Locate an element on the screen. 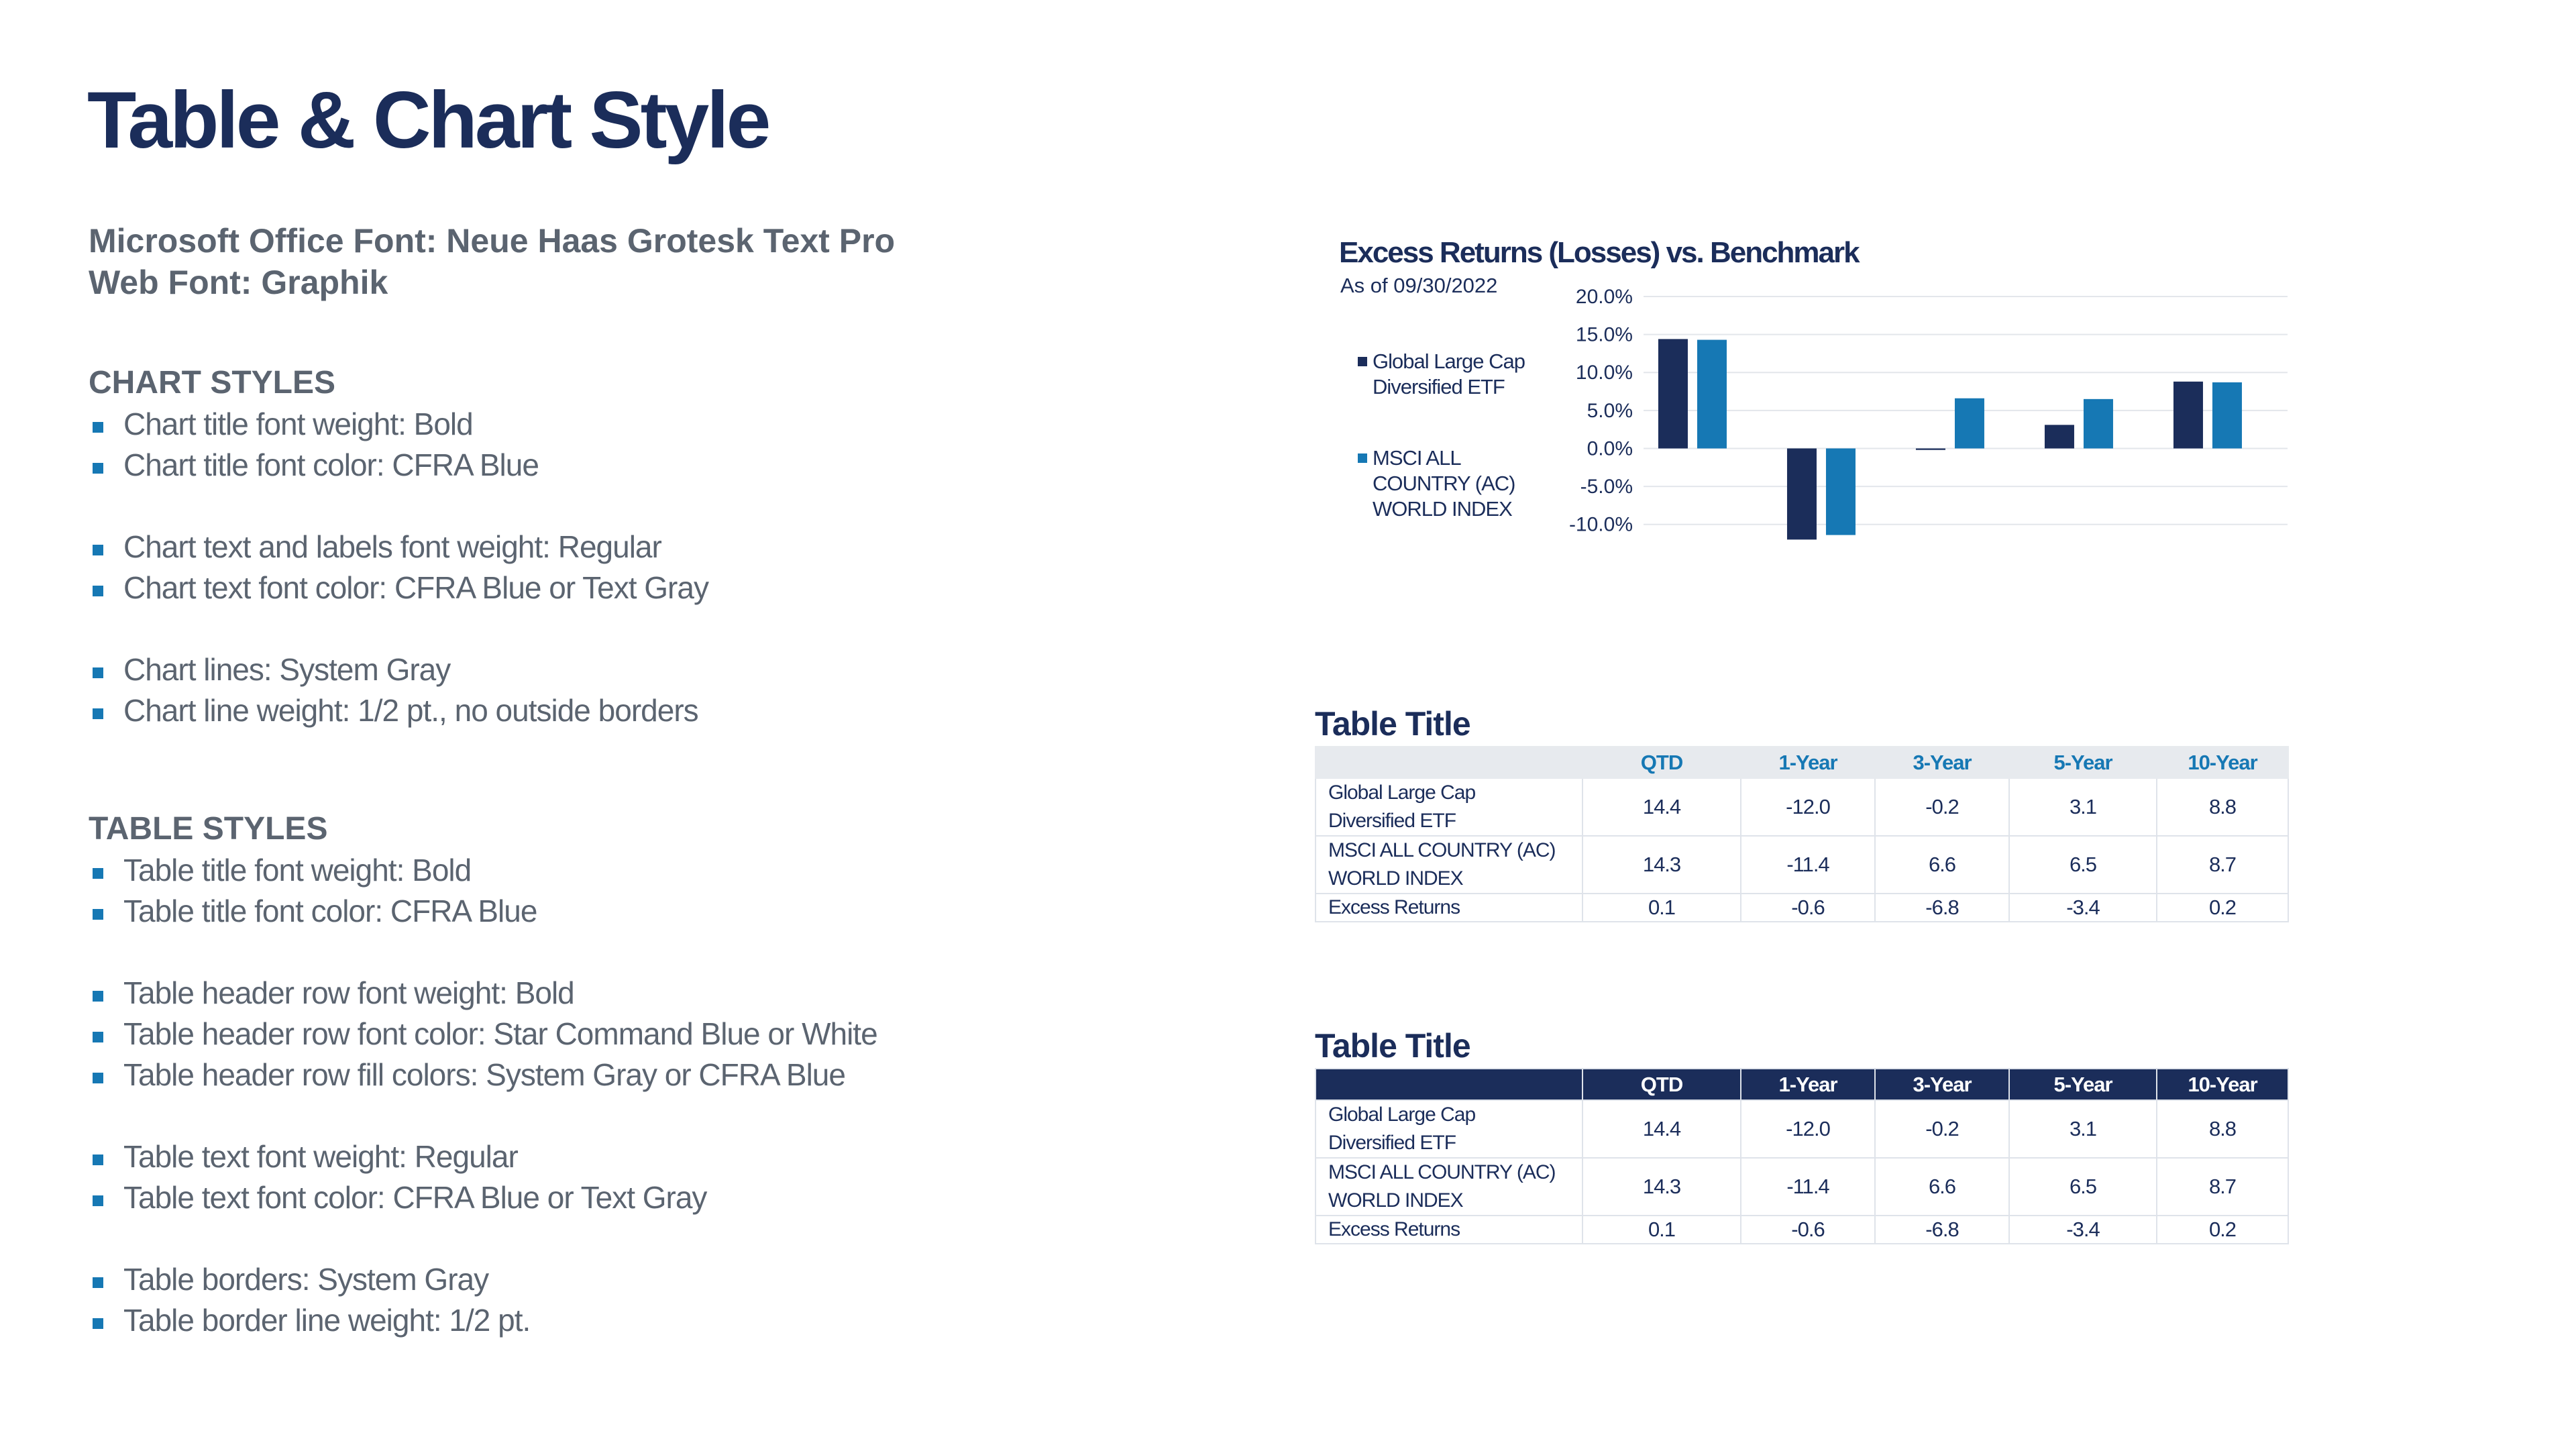 This screenshot has height=1449, width=2576. table-row-label: Excess Returns is located at coordinates (1449, 907).